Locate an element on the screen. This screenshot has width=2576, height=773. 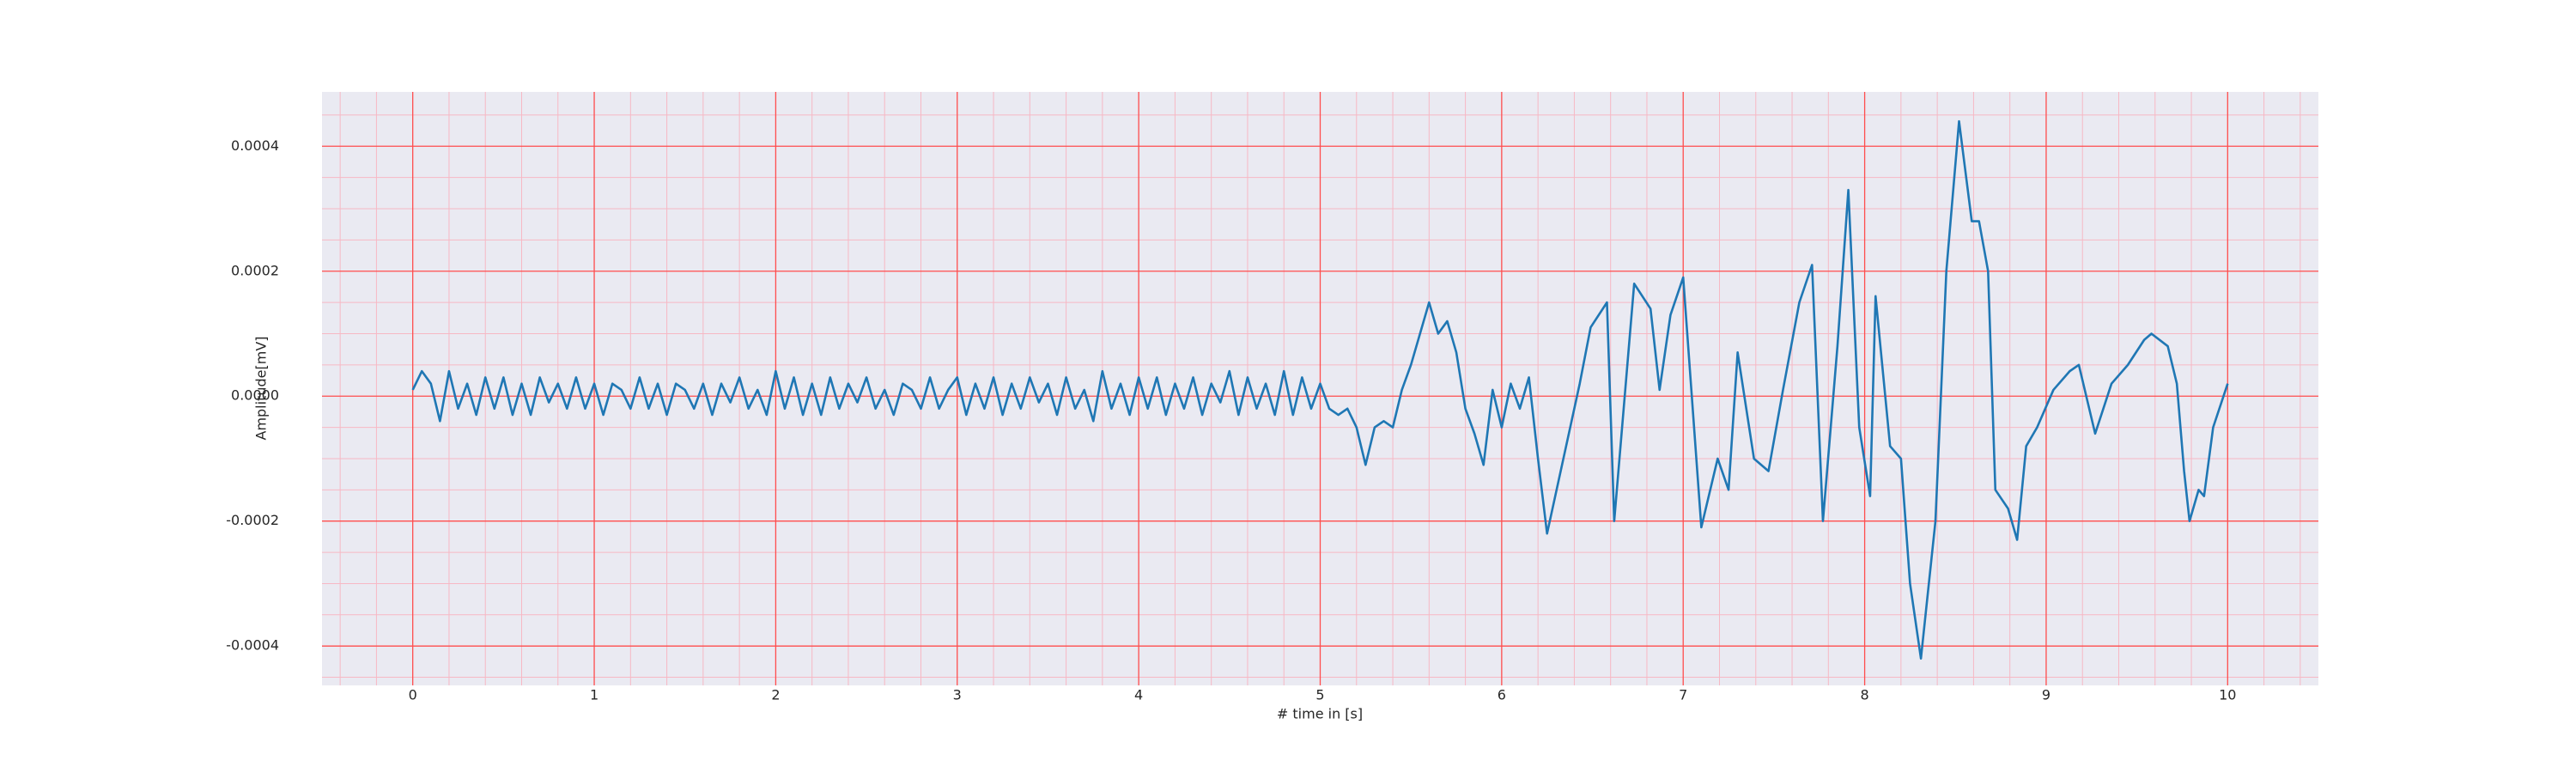
x-tick-label: 10 is located at coordinates (2228, 695).